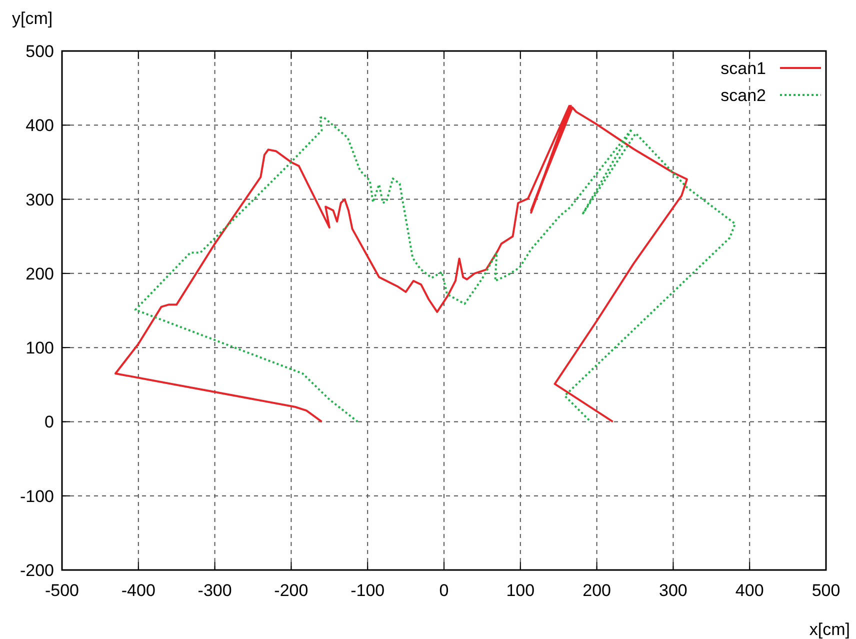 The height and width of the screenshot is (639, 856). I want to click on y-tick-label: 300, so click(40, 200).